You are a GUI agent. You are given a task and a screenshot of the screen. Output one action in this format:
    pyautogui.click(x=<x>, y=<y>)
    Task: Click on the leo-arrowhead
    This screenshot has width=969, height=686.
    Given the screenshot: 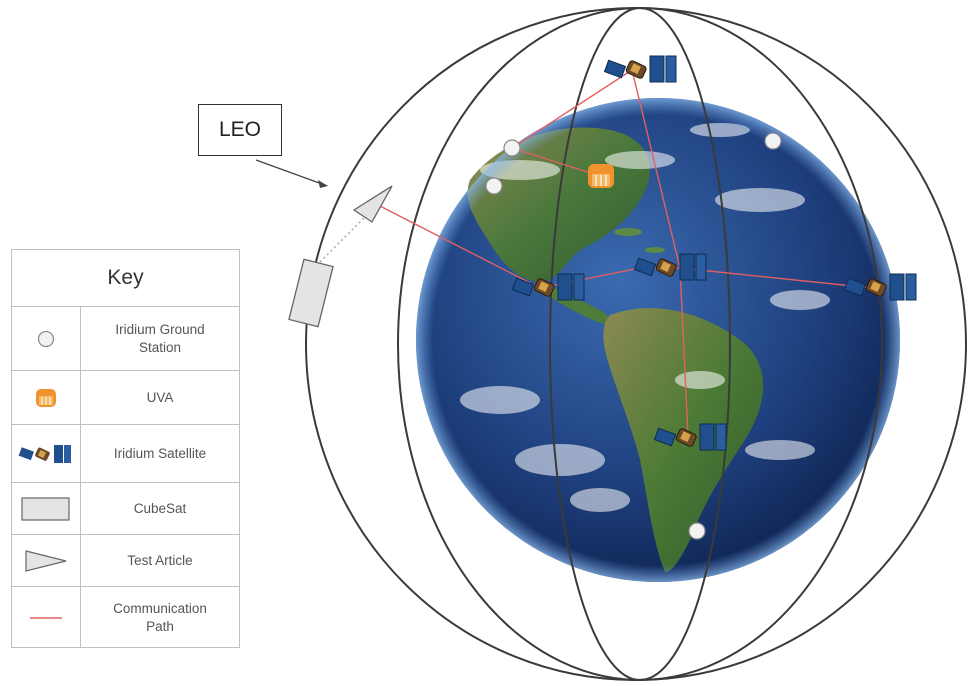 What is the action you would take?
    pyautogui.click(x=323, y=184)
    